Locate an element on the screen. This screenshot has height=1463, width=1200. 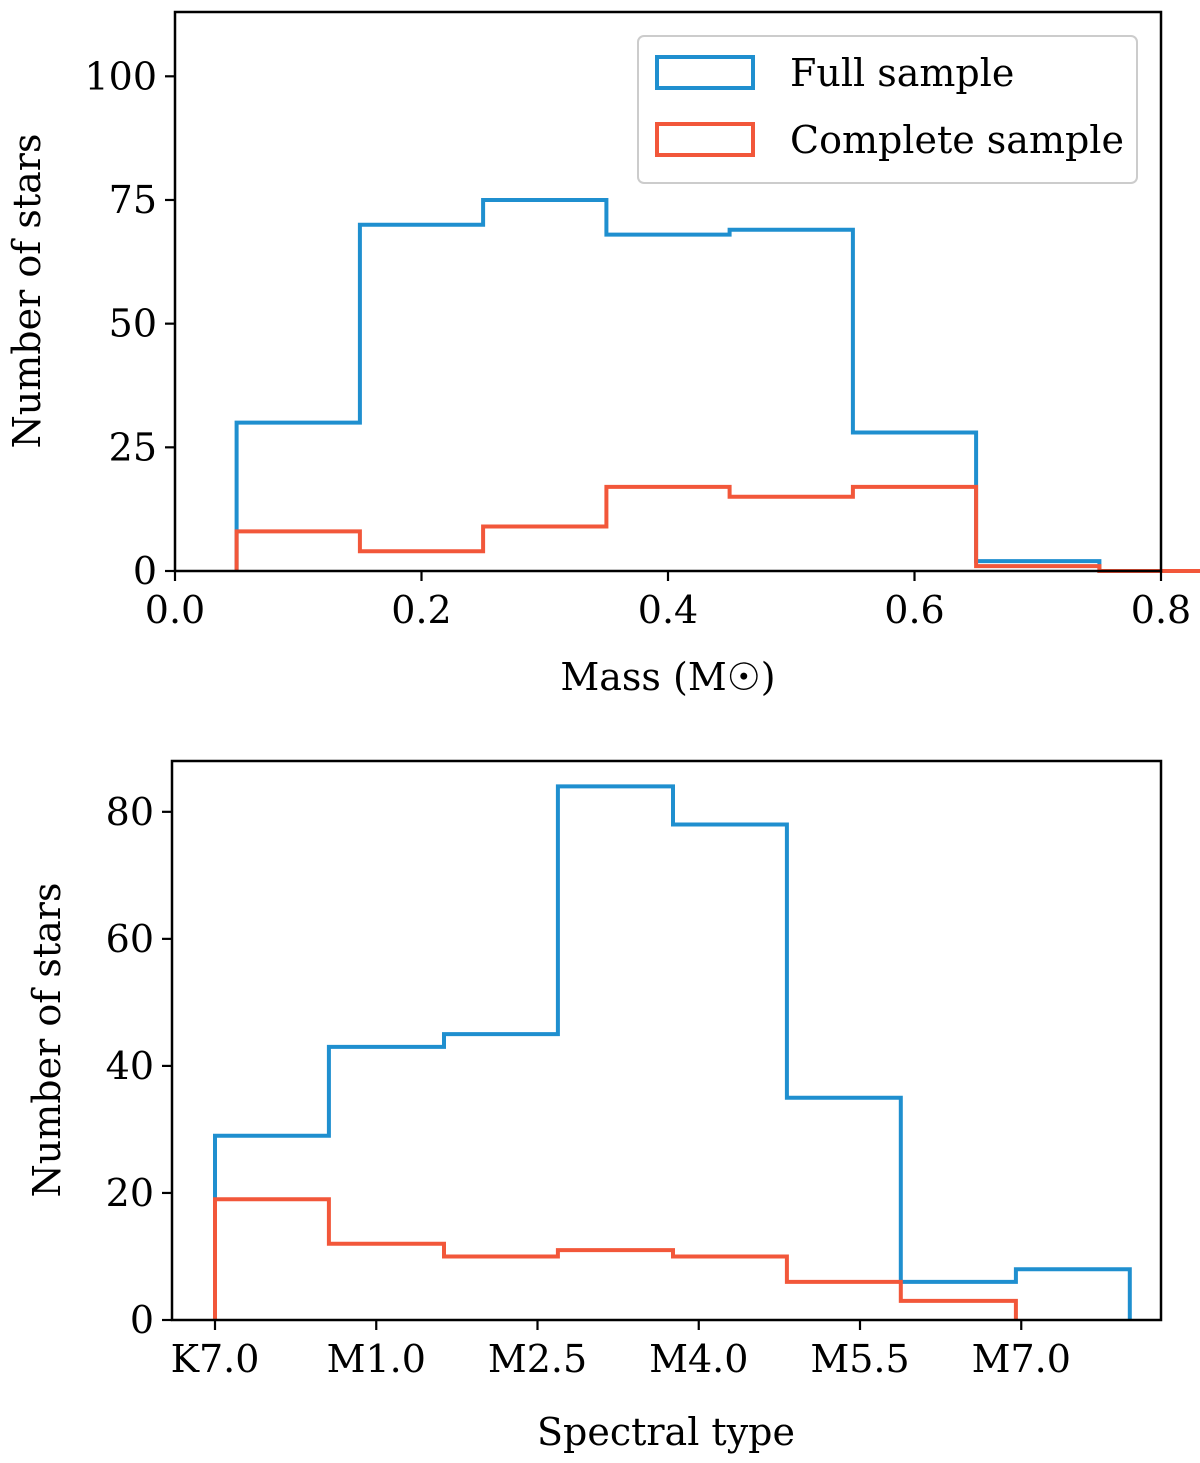
mass-x-tick-label: 0.4 is located at coordinates (668, 610).